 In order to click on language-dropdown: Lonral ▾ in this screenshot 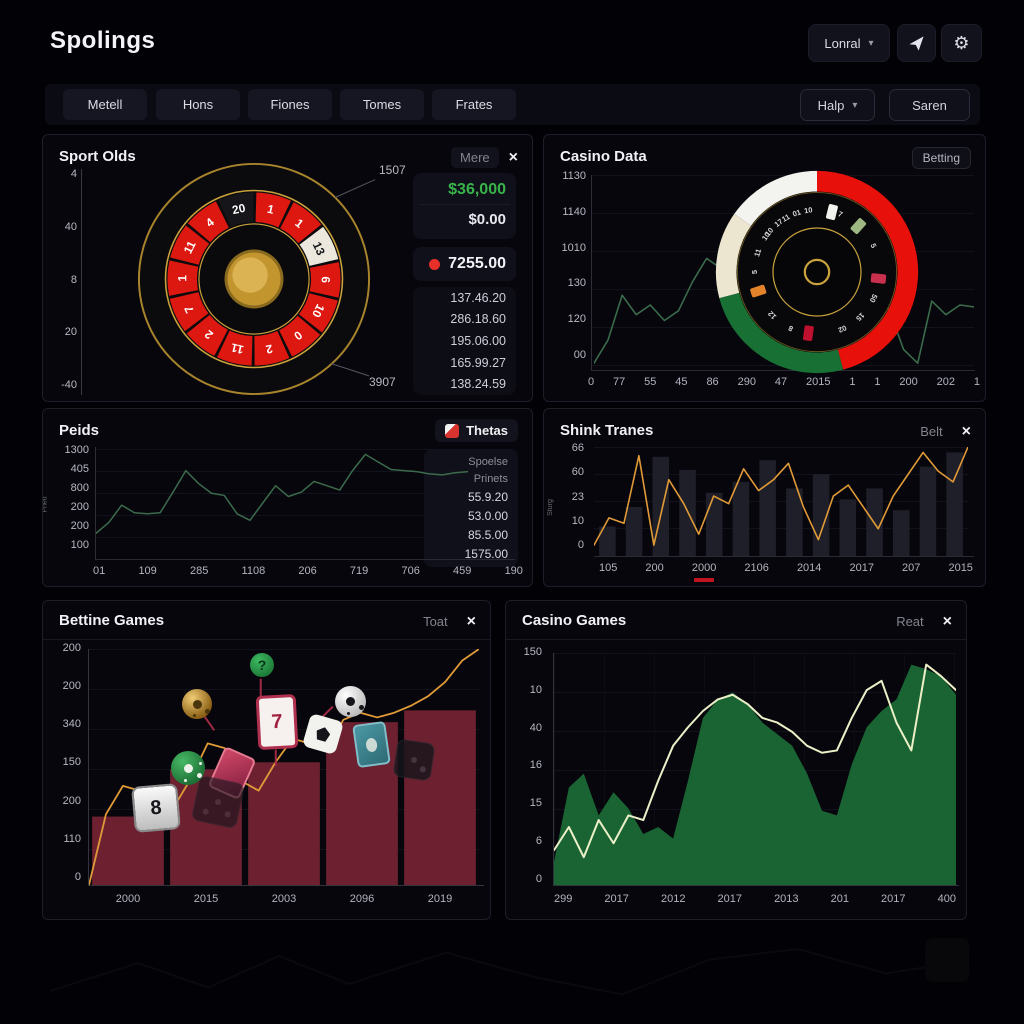, I will do `click(849, 43)`.